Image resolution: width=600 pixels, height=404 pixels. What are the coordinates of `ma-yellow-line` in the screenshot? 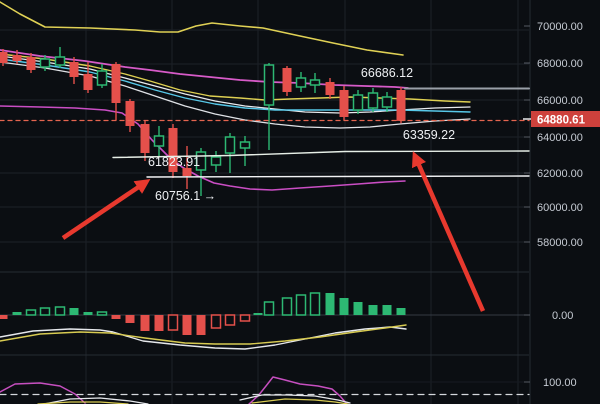 It's located at (235, 78).